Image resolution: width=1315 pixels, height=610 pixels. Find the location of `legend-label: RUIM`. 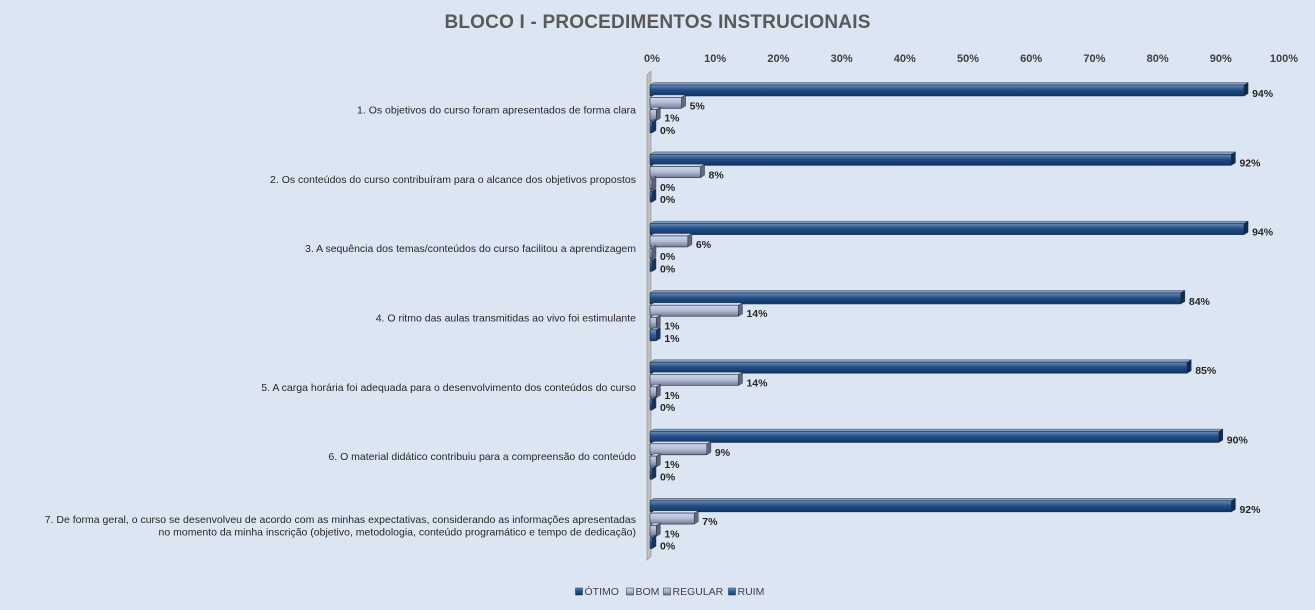

legend-label: RUIM is located at coordinates (751, 592).